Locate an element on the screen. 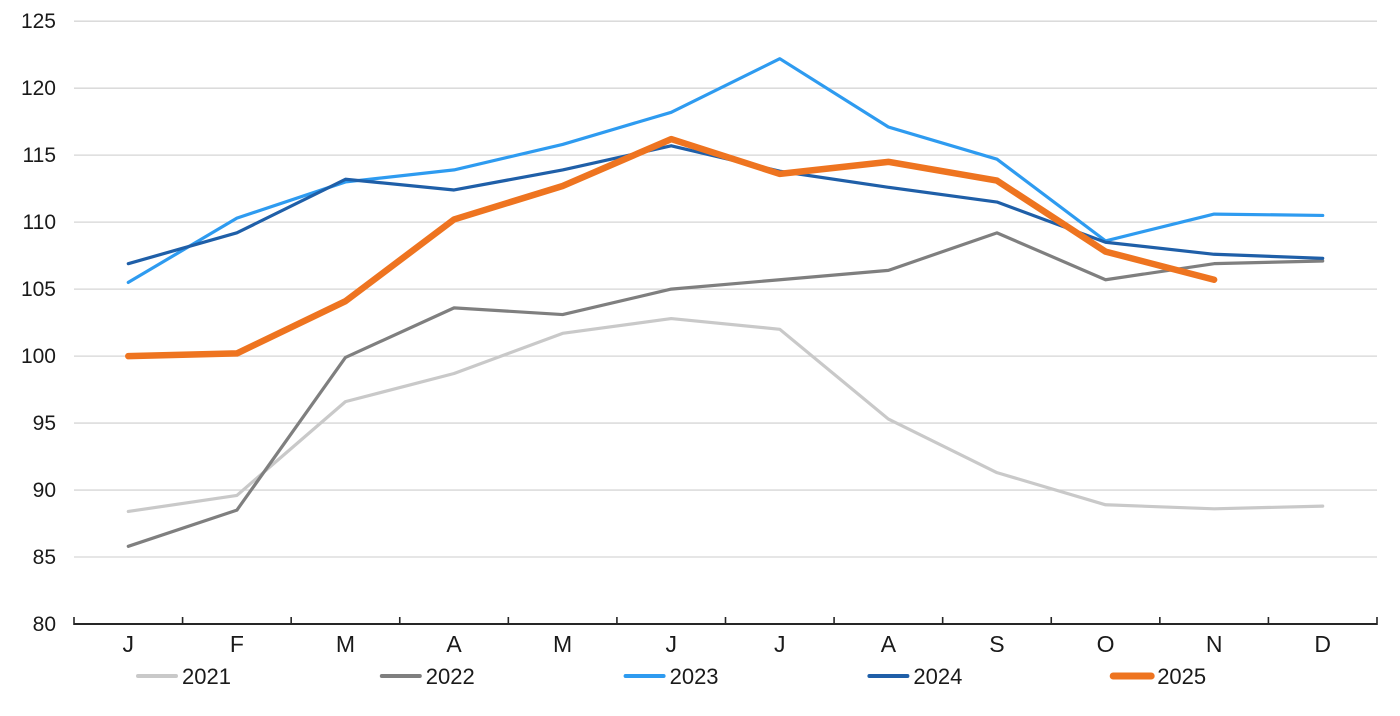  y-axis-tick-label: 120 is located at coordinates (38, 88).